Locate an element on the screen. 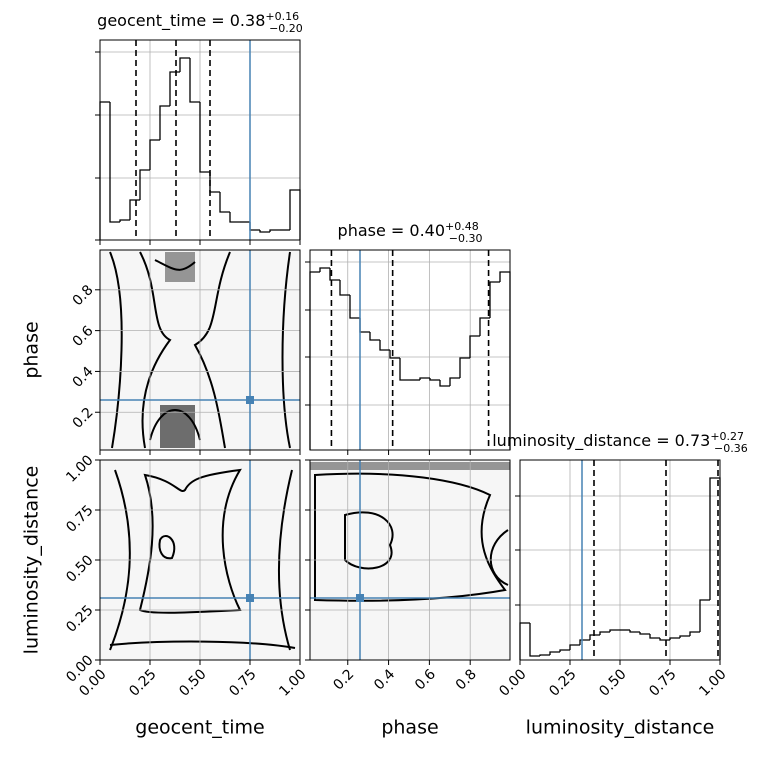 The height and width of the screenshot is (760, 760). x-tick-label: 0.50 is located at coordinates (192, 682).